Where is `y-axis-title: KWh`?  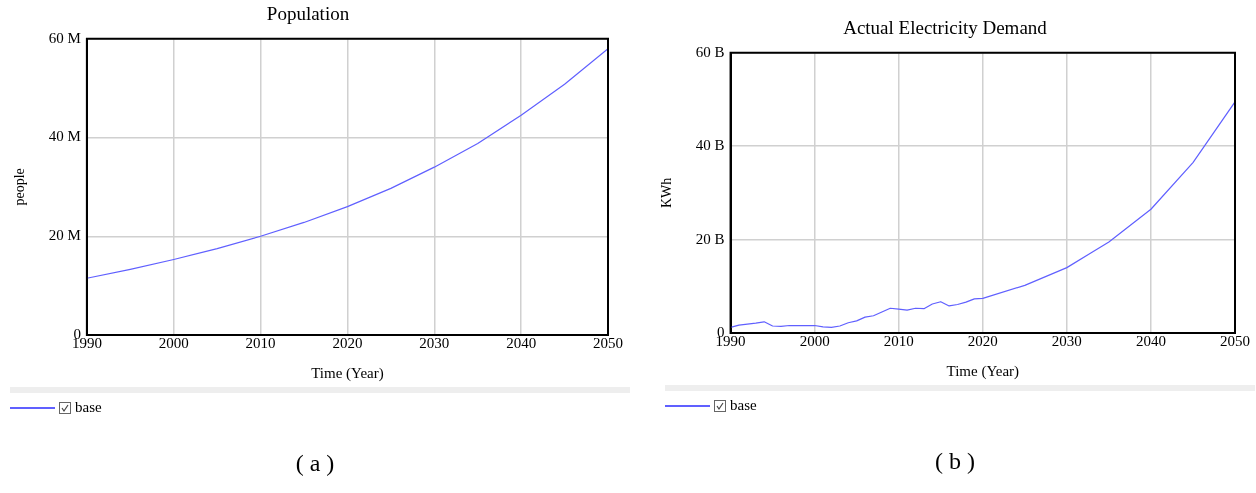
y-axis-title: KWh is located at coordinates (667, 193).